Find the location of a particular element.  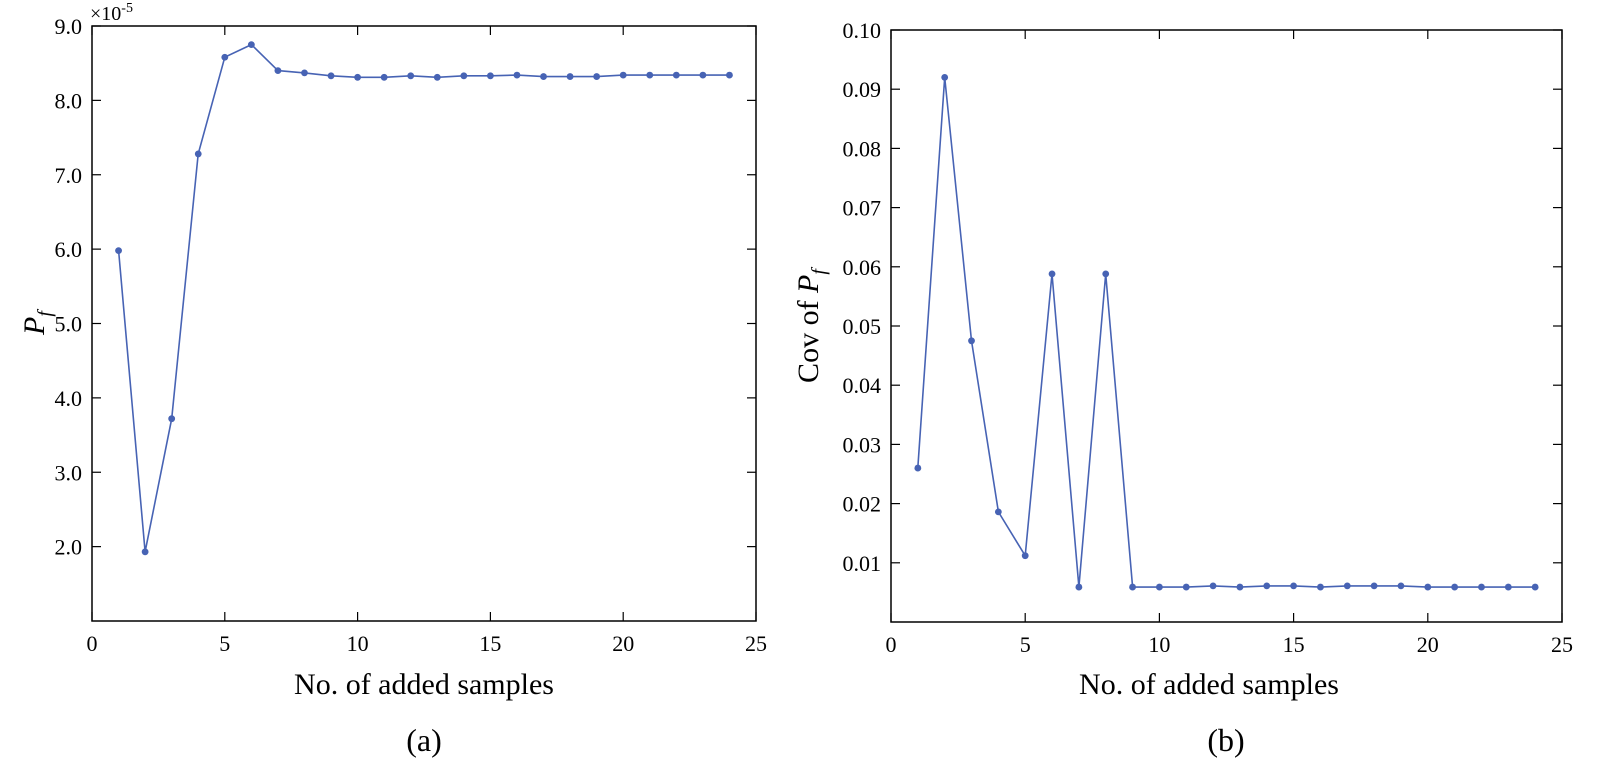

x-tick-label-b: 5 is located at coordinates (1025, 644).